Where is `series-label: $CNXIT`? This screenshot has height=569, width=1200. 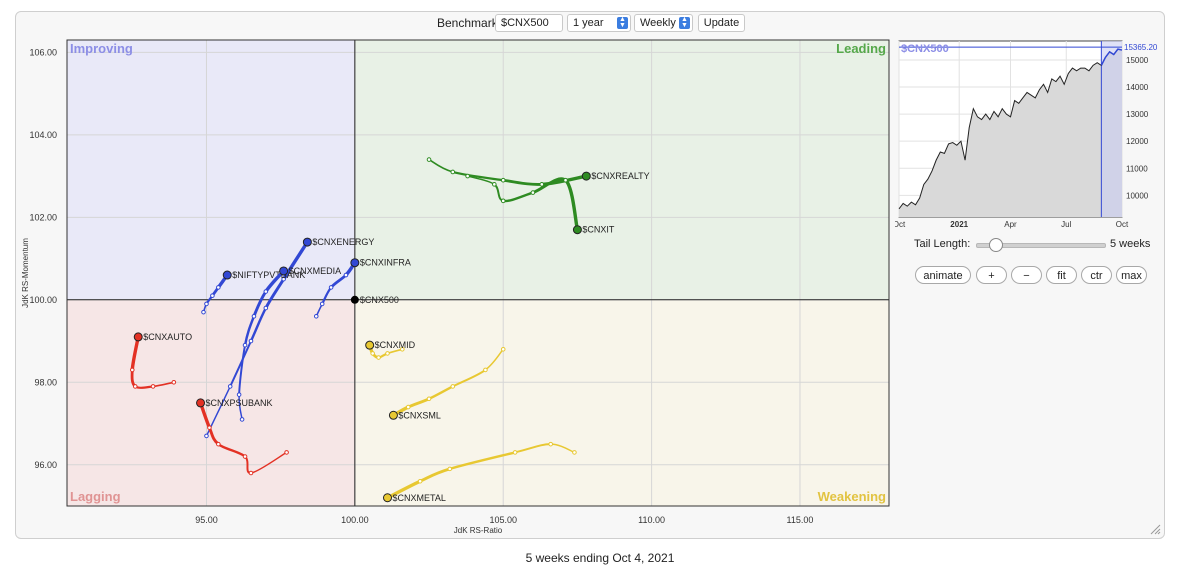
series-label: $CNXIT is located at coordinates (598, 230).